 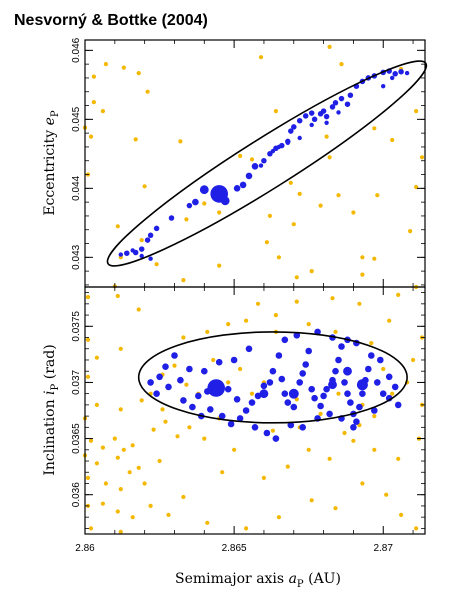 I want to click on y-tick-labels: 0.043 0.044 0.045 0.046, so click(x=76, y=153).